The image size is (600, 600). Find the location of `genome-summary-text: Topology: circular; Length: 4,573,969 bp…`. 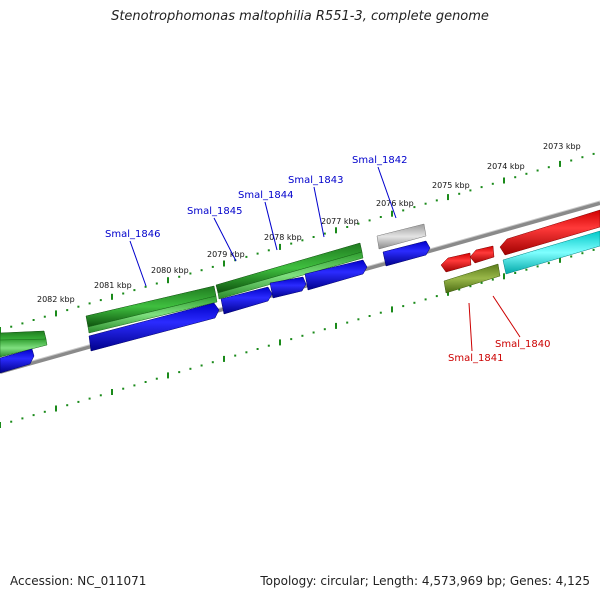

genome-summary-text: Topology: circular; Length: 4,573,969 bp… is located at coordinates (425, 581).